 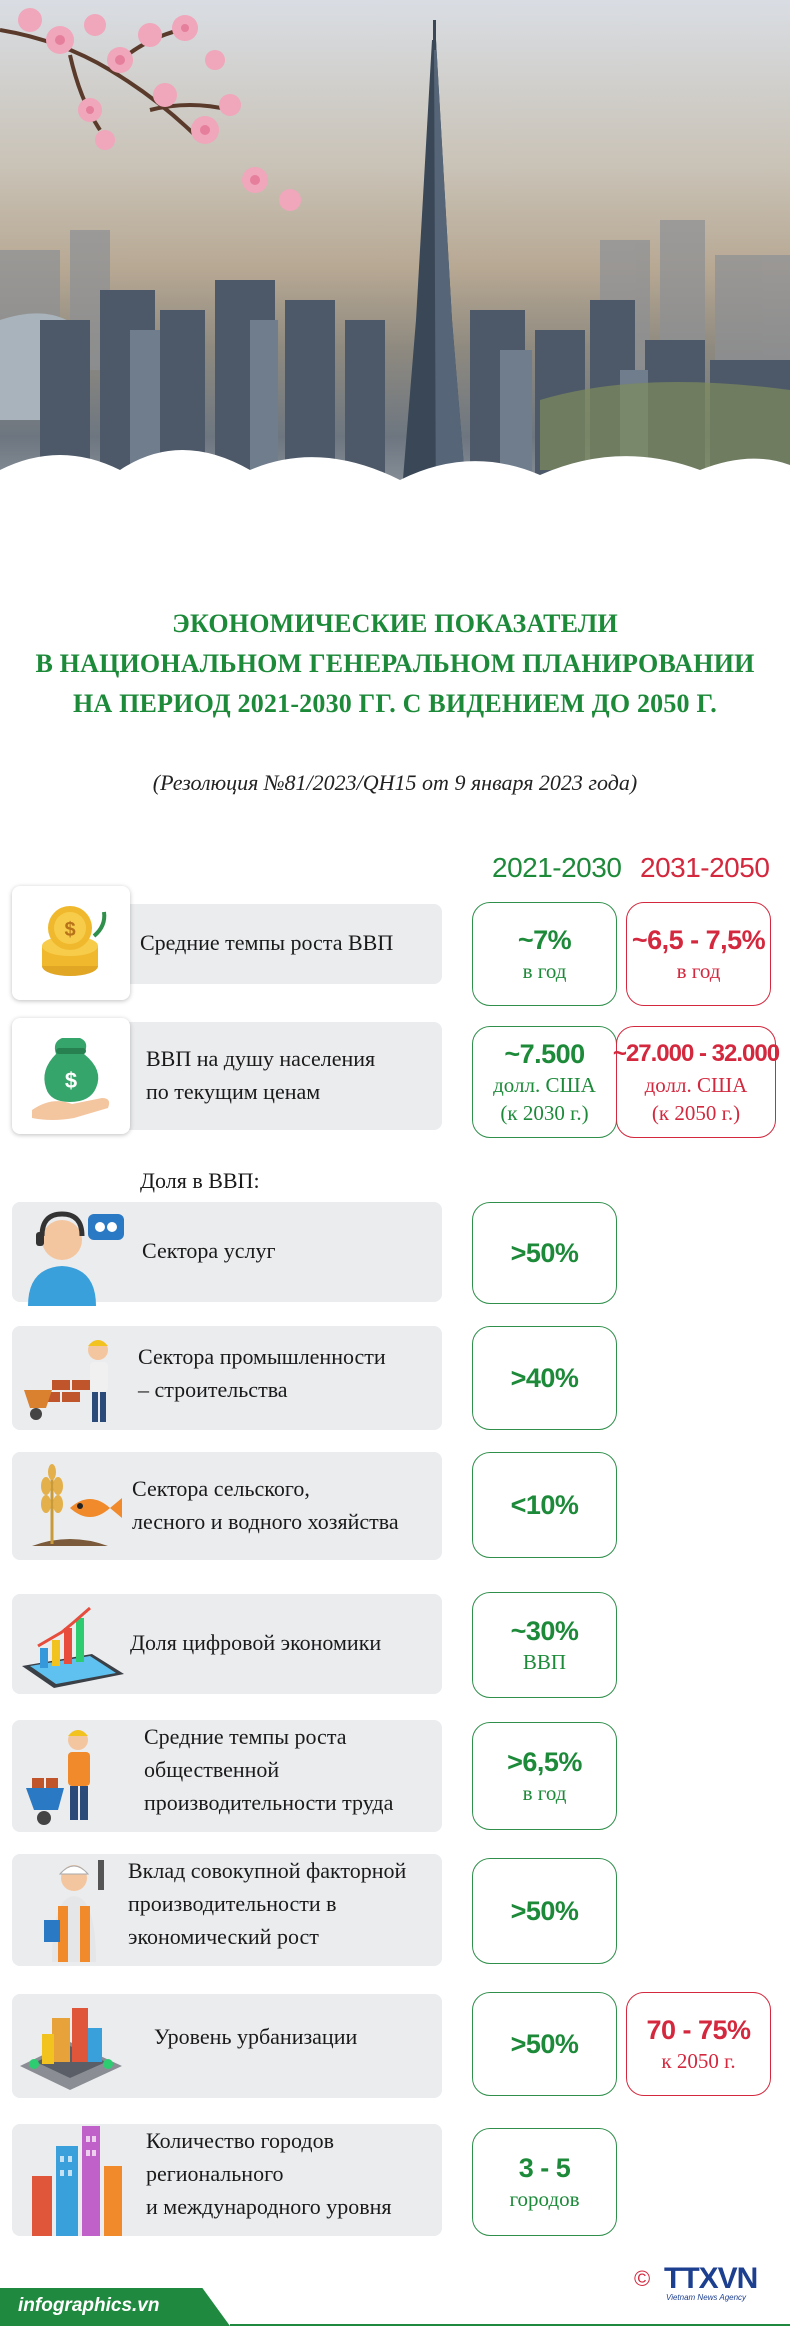 I want to click on title-line-2: В НАЦИОНАЛЬНОМ ГЕНЕРАЛЬНОМ ПЛАНИРОВАНИИ, so click(x=395, y=663).